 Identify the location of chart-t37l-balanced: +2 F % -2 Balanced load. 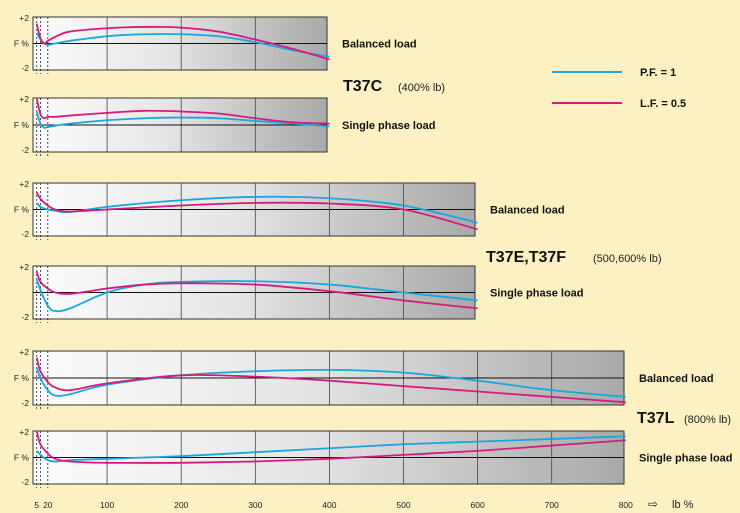
(364, 378).